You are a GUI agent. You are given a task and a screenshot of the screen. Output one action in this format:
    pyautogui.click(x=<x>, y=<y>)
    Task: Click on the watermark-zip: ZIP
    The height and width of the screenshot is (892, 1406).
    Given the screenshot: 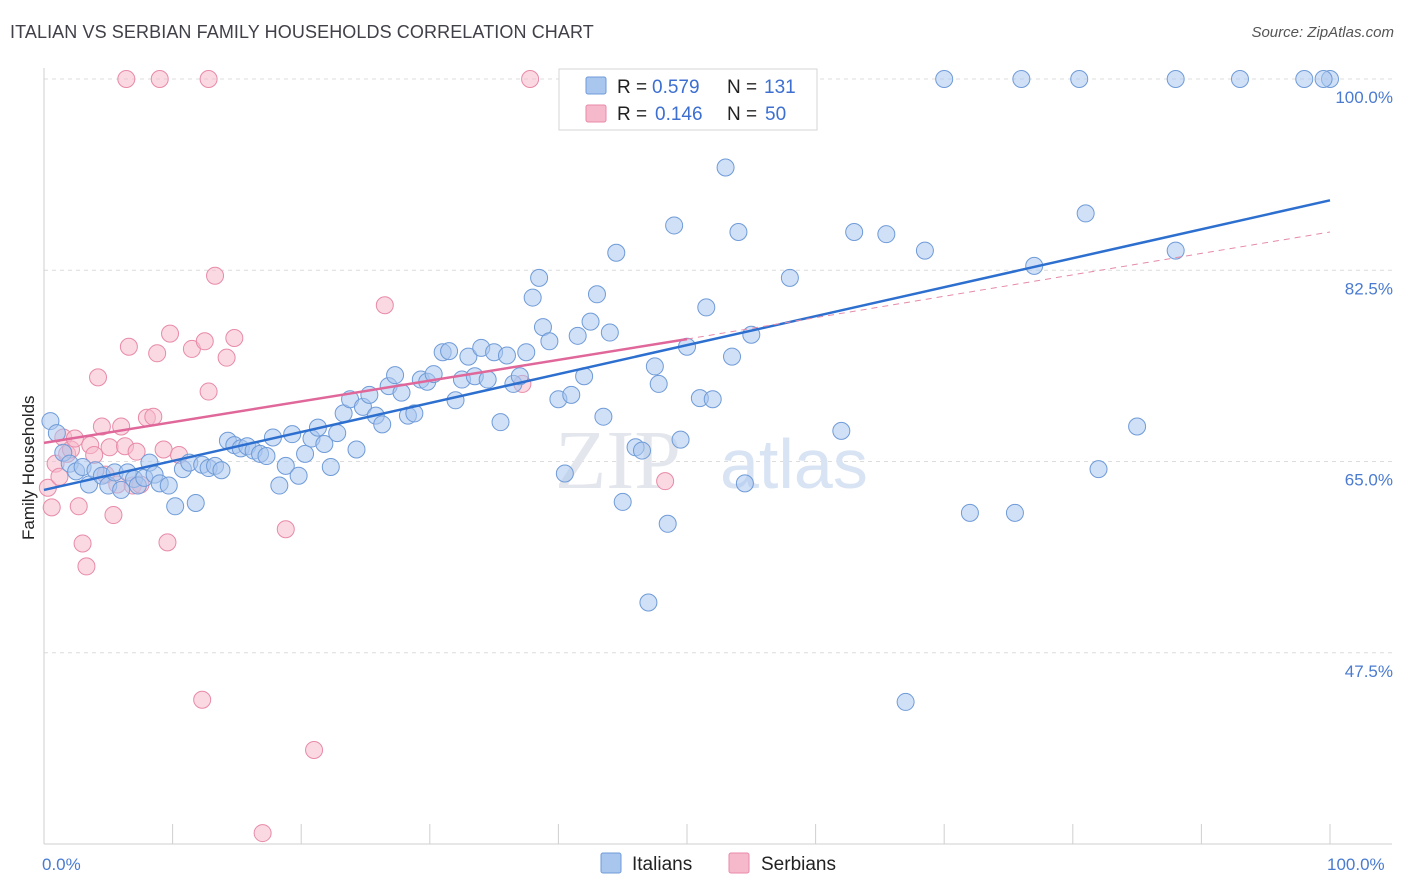 What is the action you would take?
    pyautogui.click(x=618, y=460)
    